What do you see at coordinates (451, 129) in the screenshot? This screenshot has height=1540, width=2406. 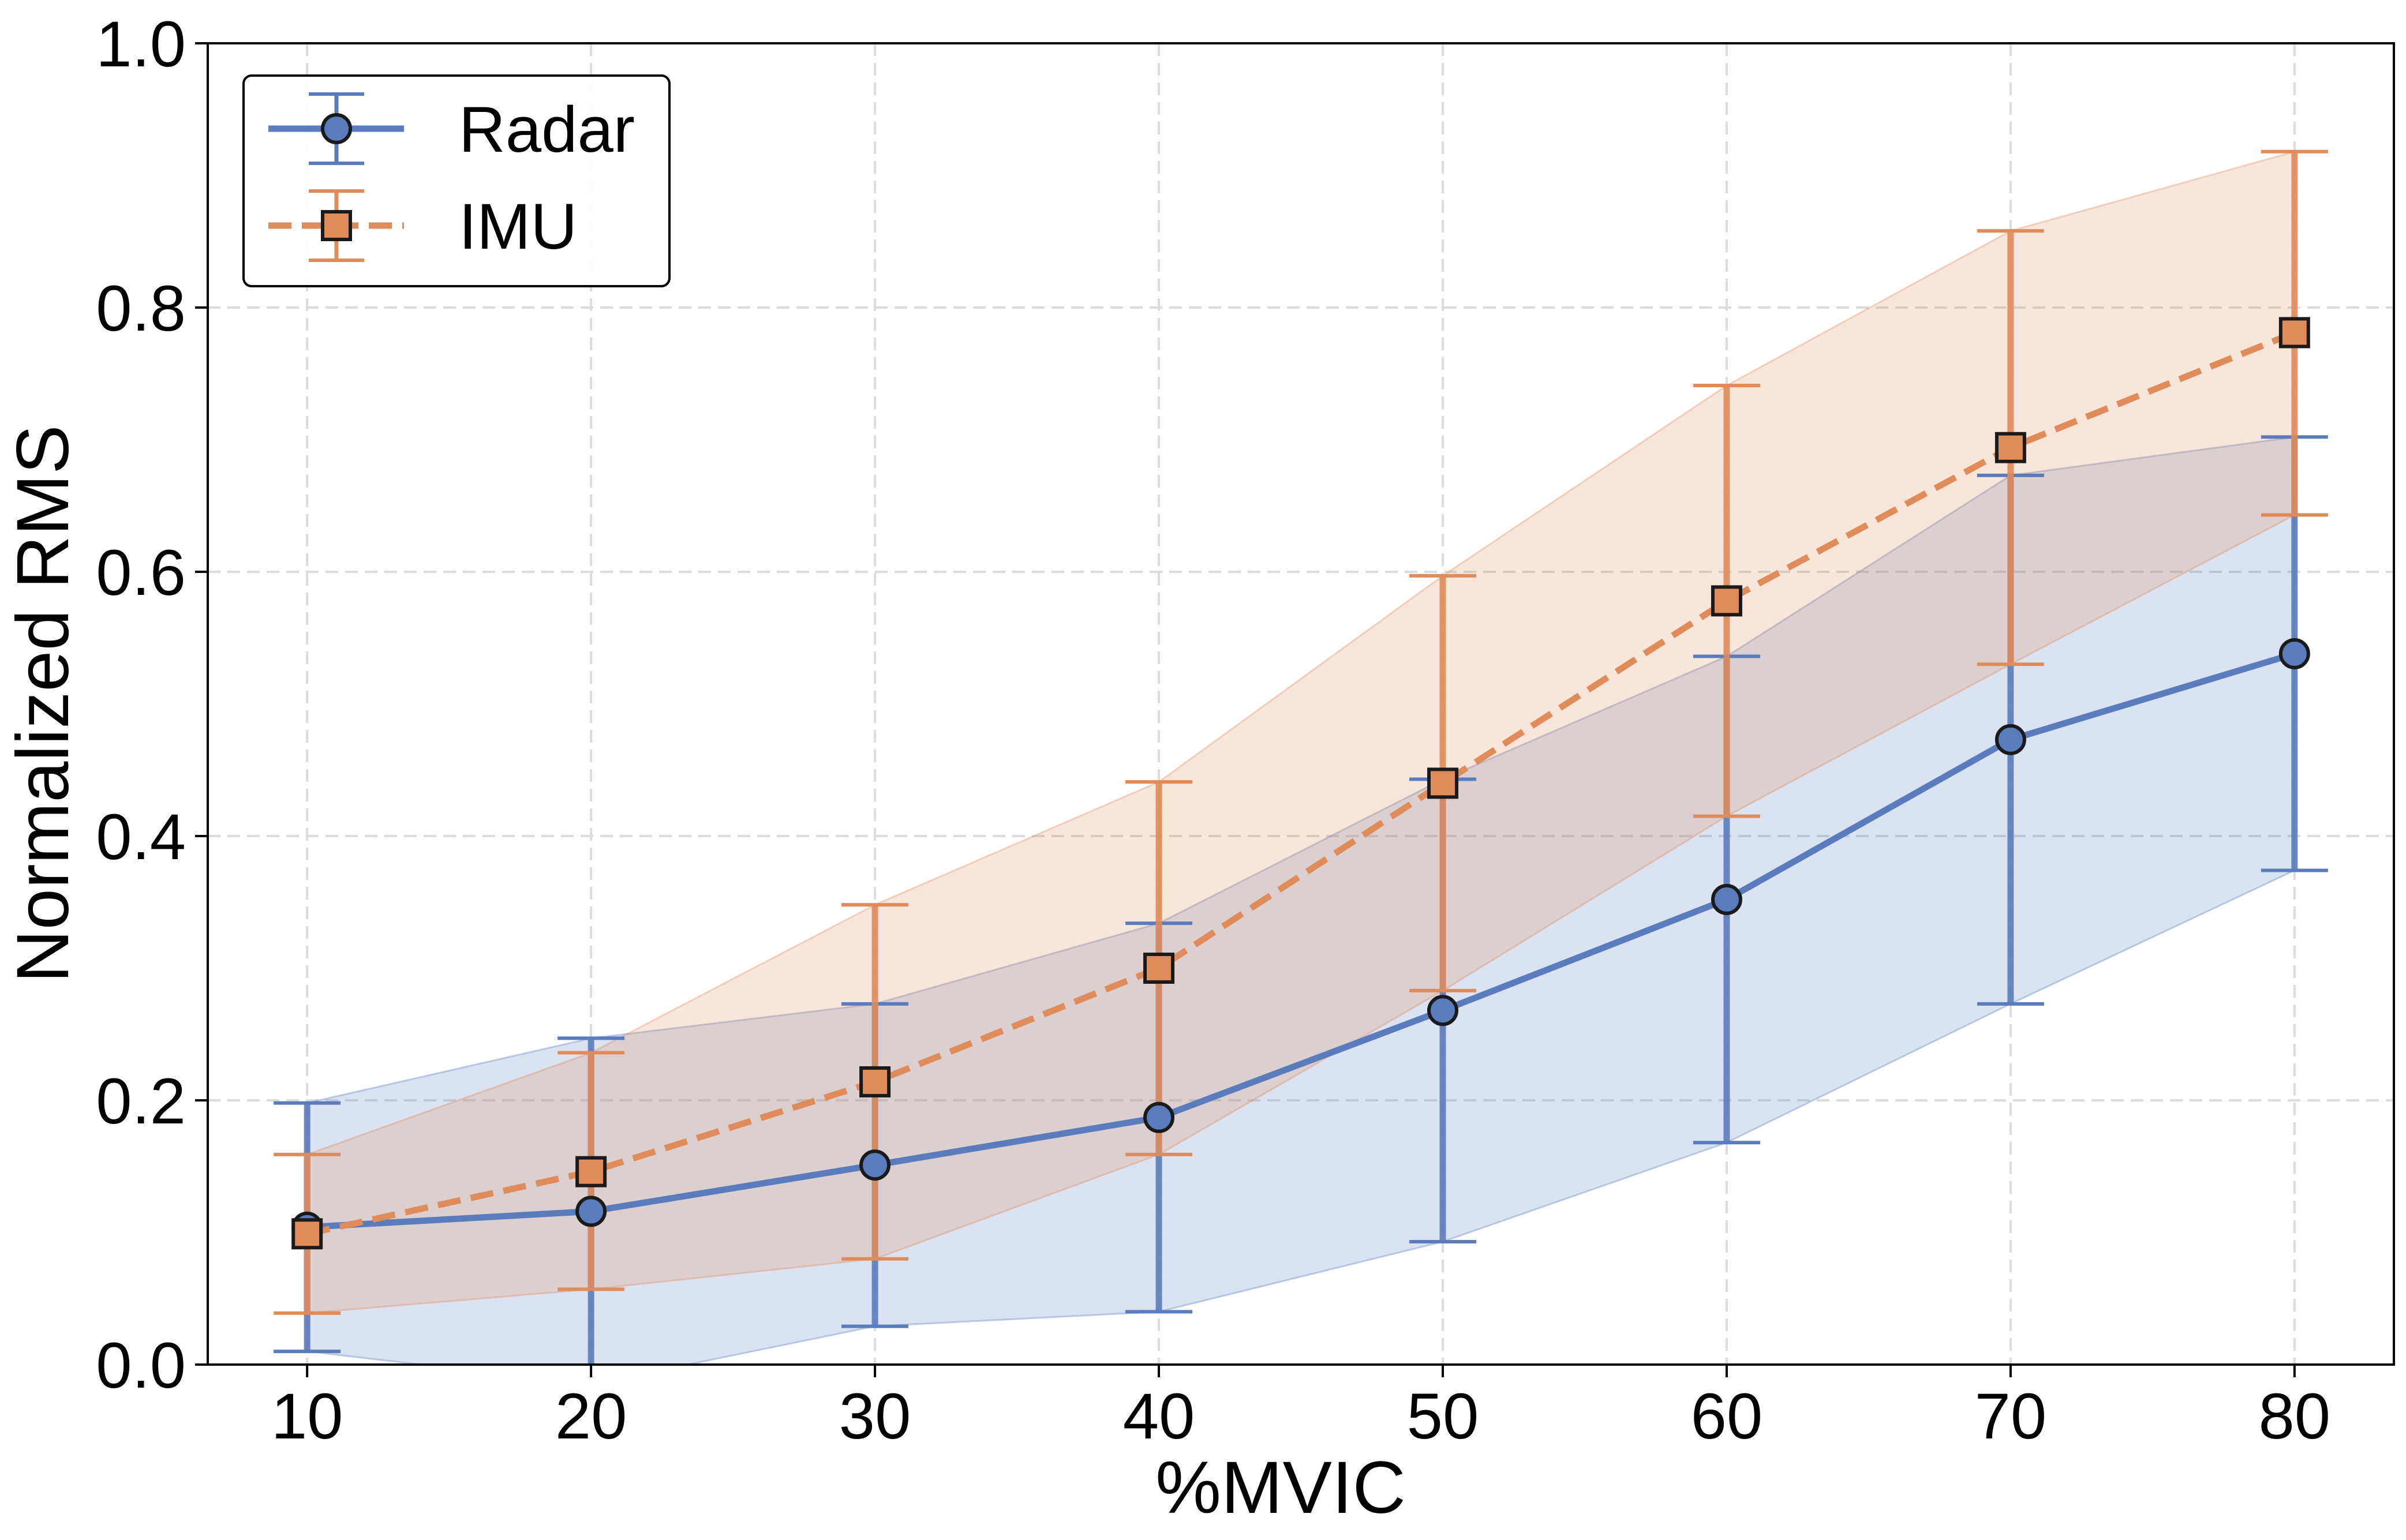 I see `legend-item-radar: Radar` at bounding box center [451, 129].